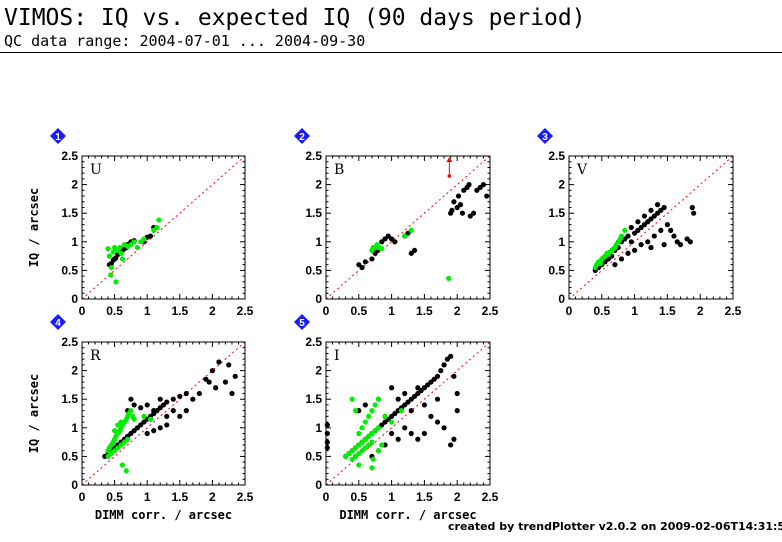 The width and height of the screenshot is (782, 542). What do you see at coordinates (58, 137) in the screenshot?
I see `panel-badge-number: 1` at bounding box center [58, 137].